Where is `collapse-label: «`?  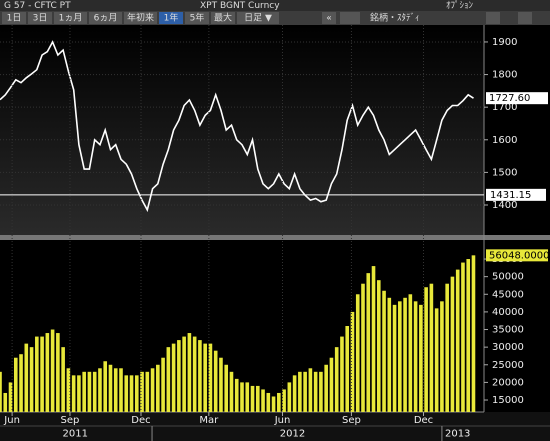 collapse-label: « is located at coordinates (329, 19).